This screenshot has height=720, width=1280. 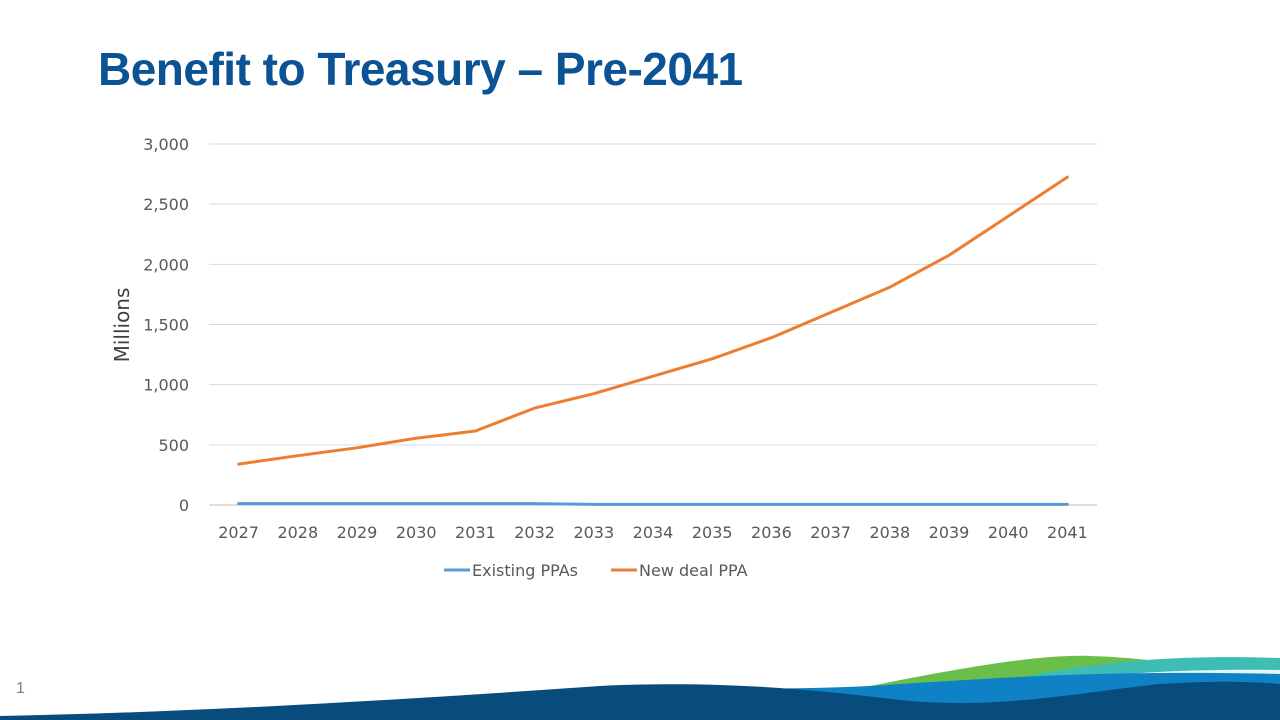 What do you see at coordinates (525, 570) in the screenshot?
I see `legend-label-existing-ppas: Existing PPAs` at bounding box center [525, 570].